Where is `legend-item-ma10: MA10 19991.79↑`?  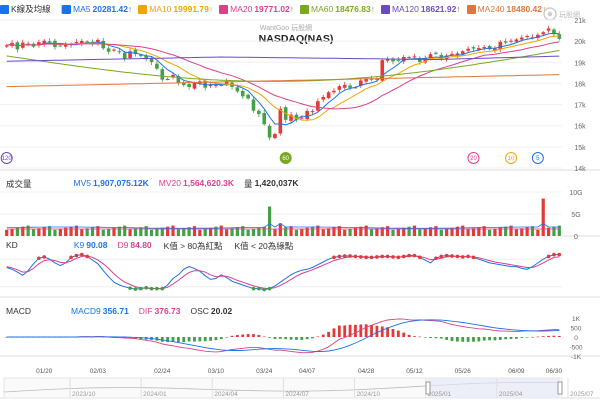 legend-item-ma10: MA10 19991.79↑ is located at coordinates (175, 9).